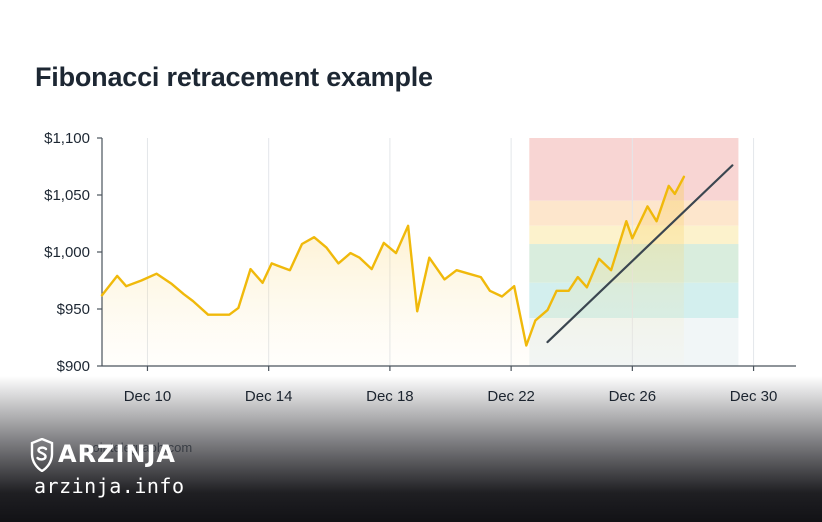 Image resolution: width=822 pixels, height=522 pixels. I want to click on watermark-brand: ARZINJA, so click(117, 454).